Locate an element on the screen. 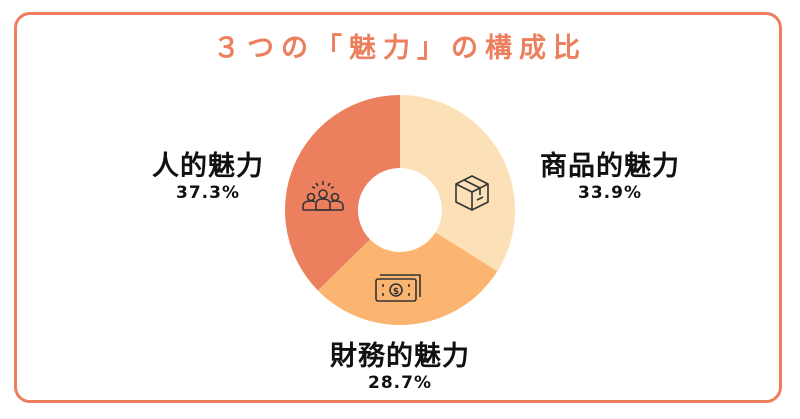 The height and width of the screenshot is (419, 800). banknote-dollar-icon: $ is located at coordinates (398, 288).